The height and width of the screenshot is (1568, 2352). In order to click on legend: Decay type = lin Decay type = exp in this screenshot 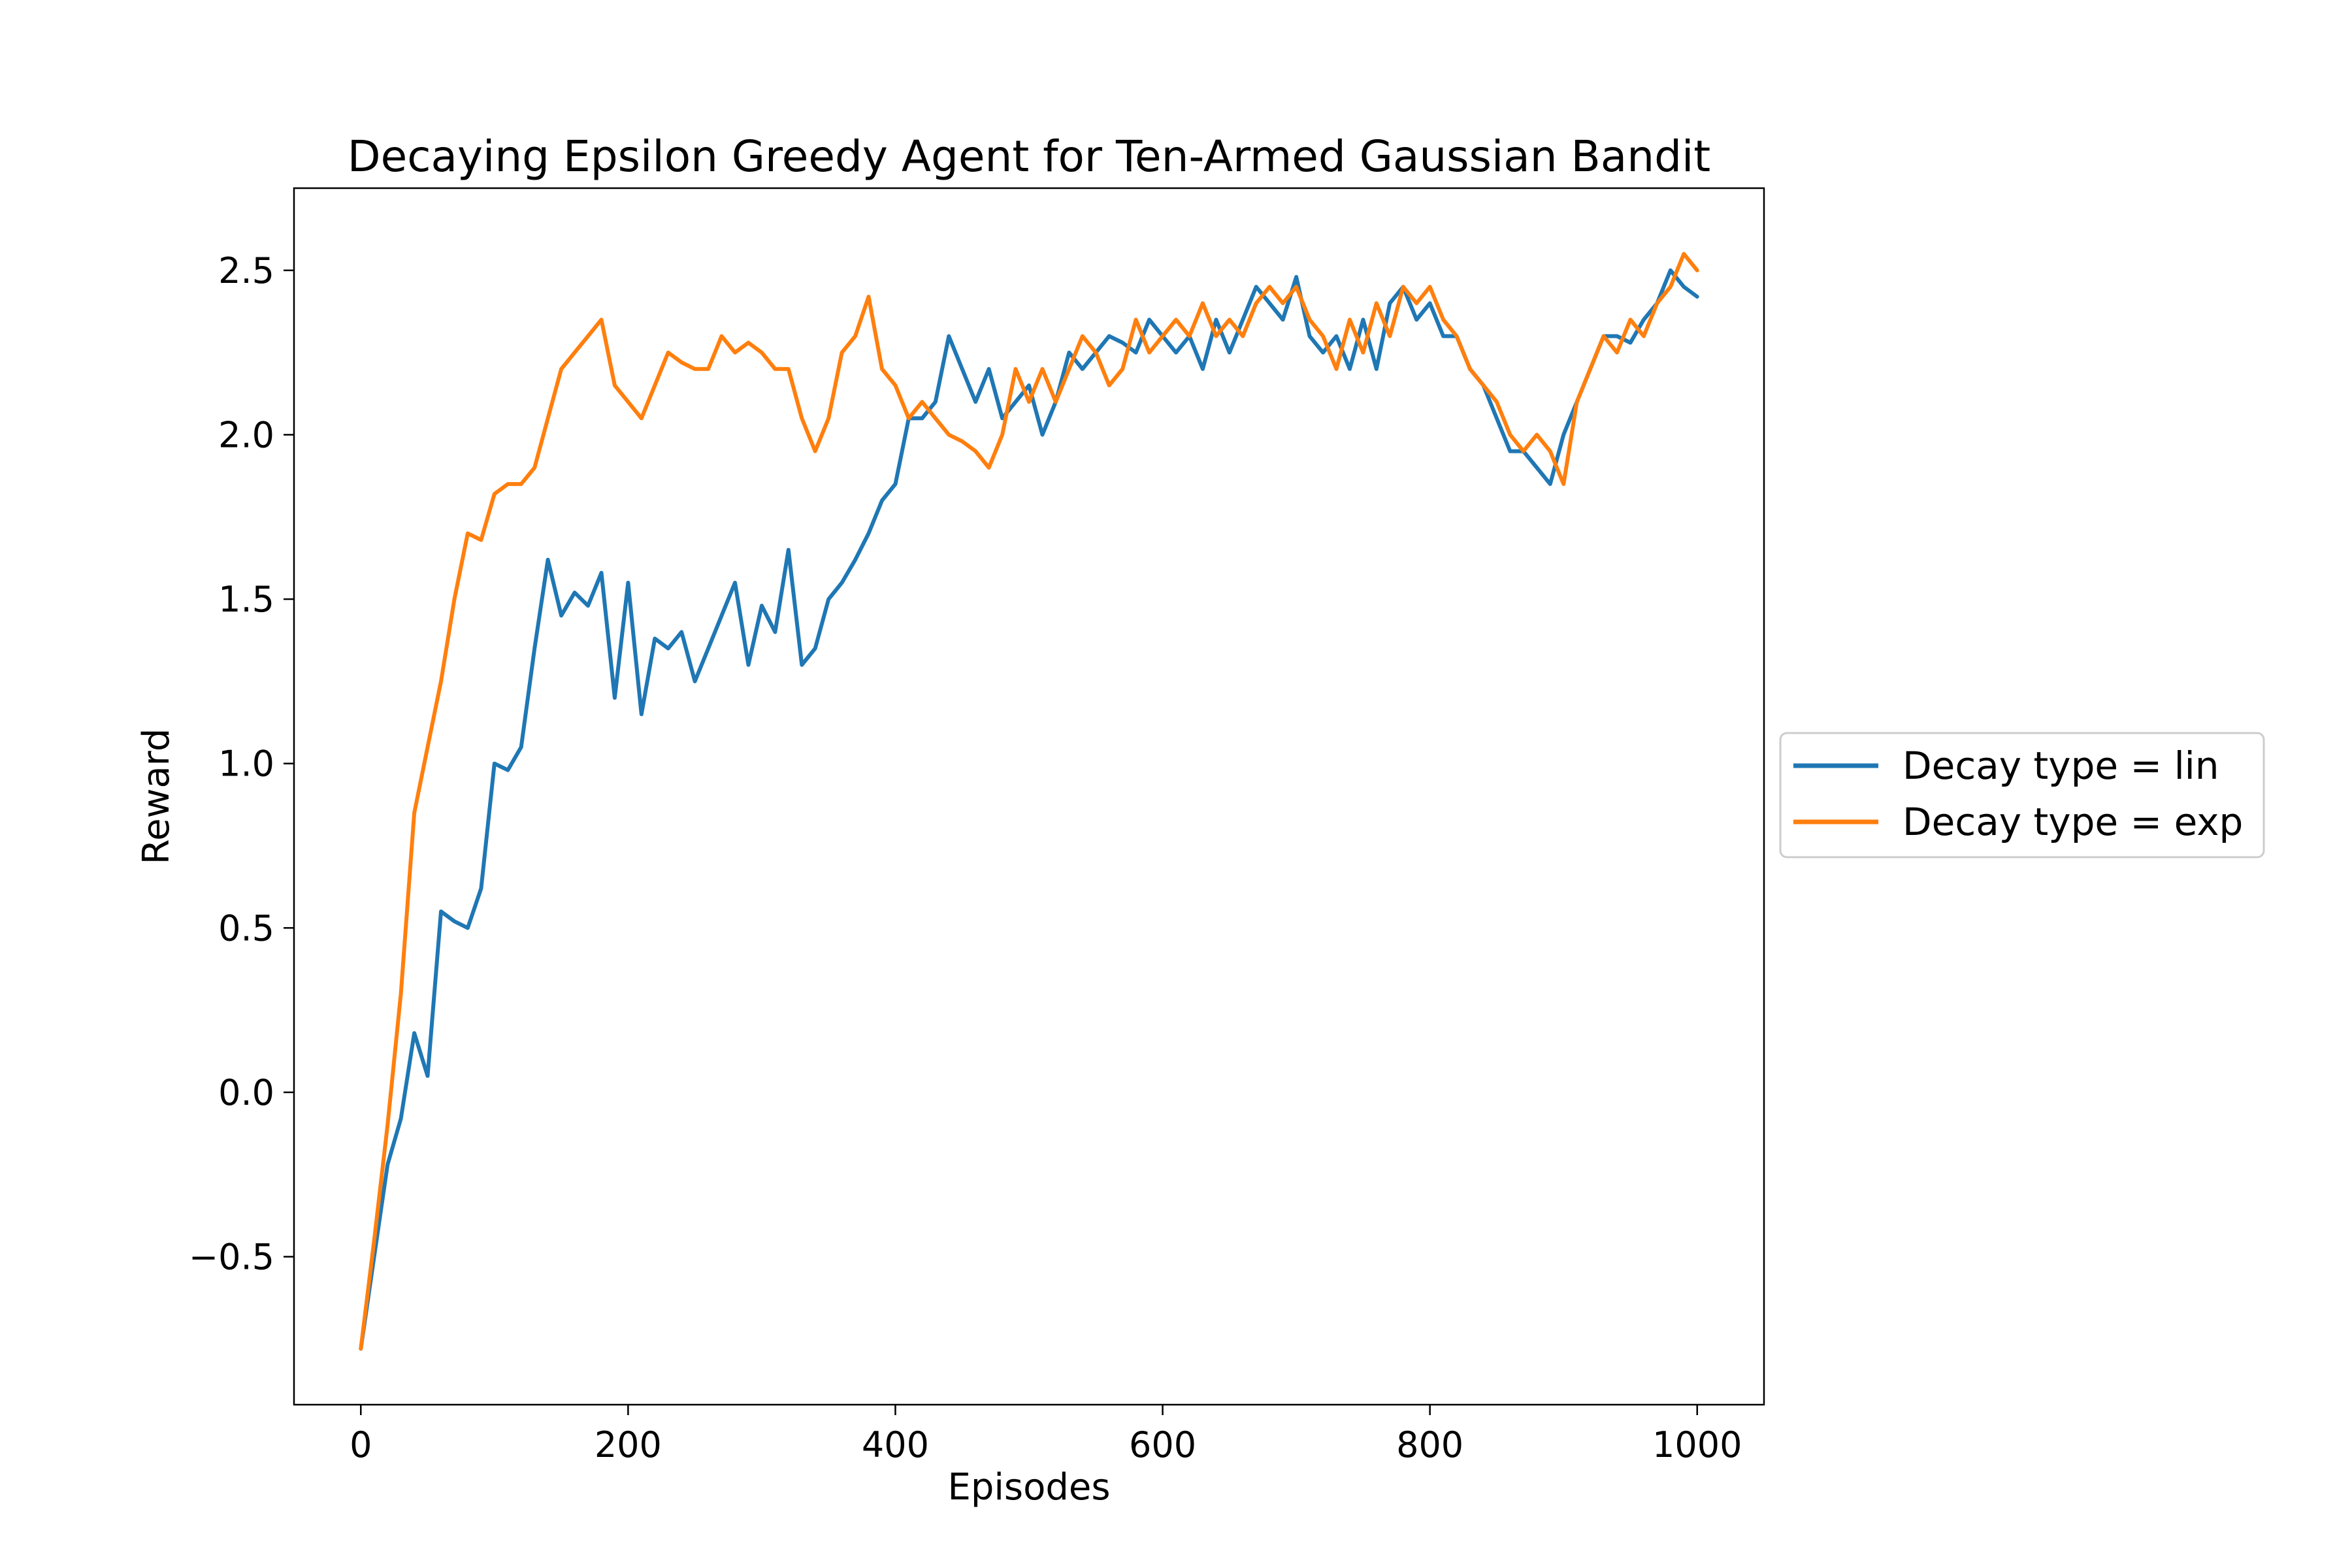, I will do `click(2022, 795)`.